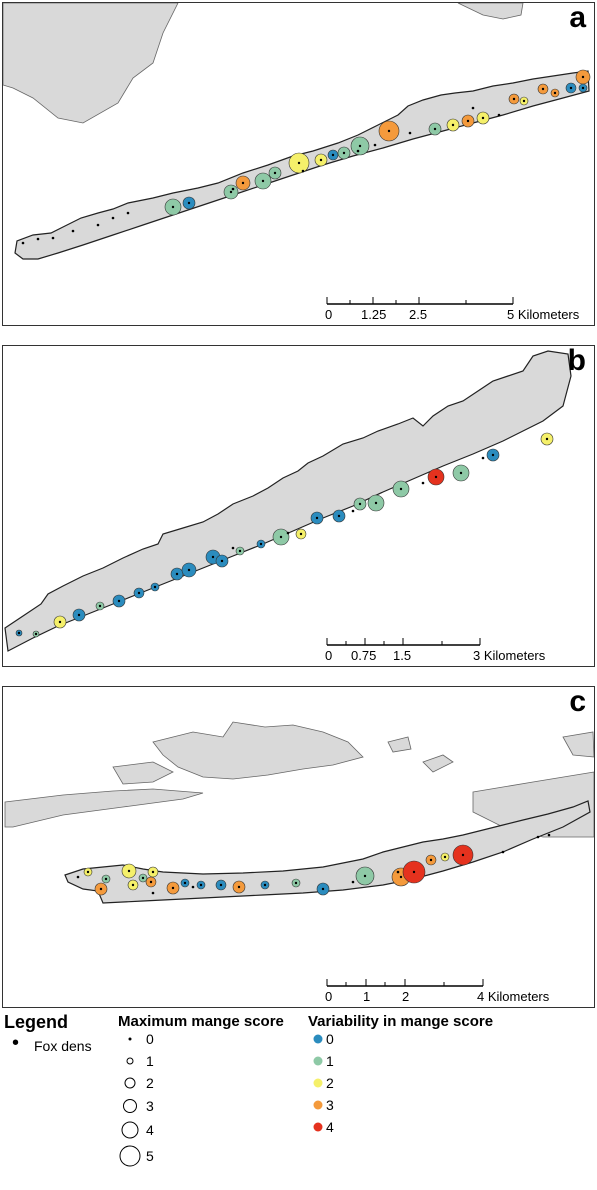  I want to click on scale-a-tick-2: 2.5, so click(418, 314).